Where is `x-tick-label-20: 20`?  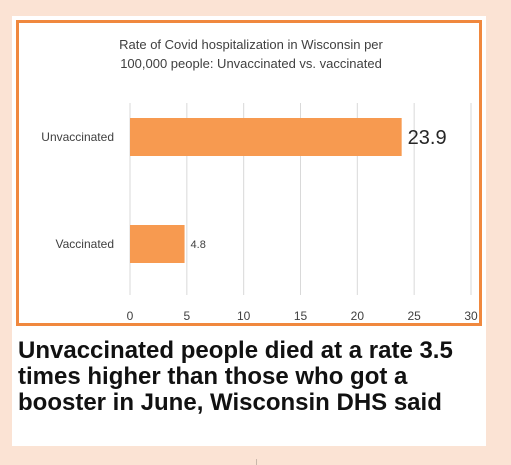
x-tick-label-20: 20 is located at coordinates (358, 316).